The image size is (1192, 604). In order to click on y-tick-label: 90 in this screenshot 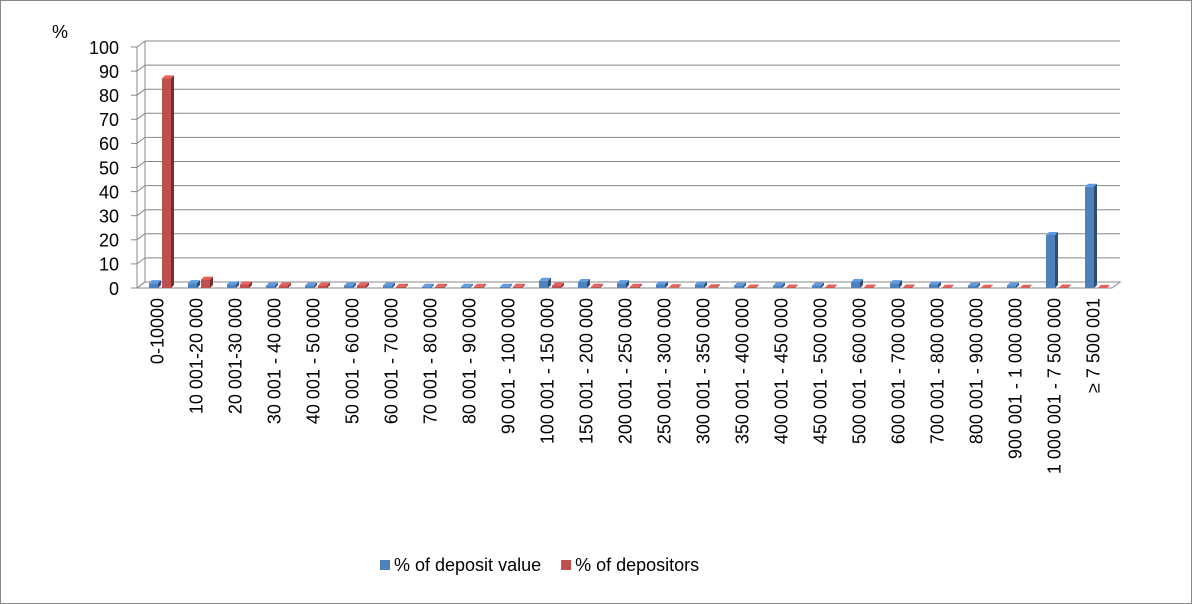, I will do `click(109, 72)`.